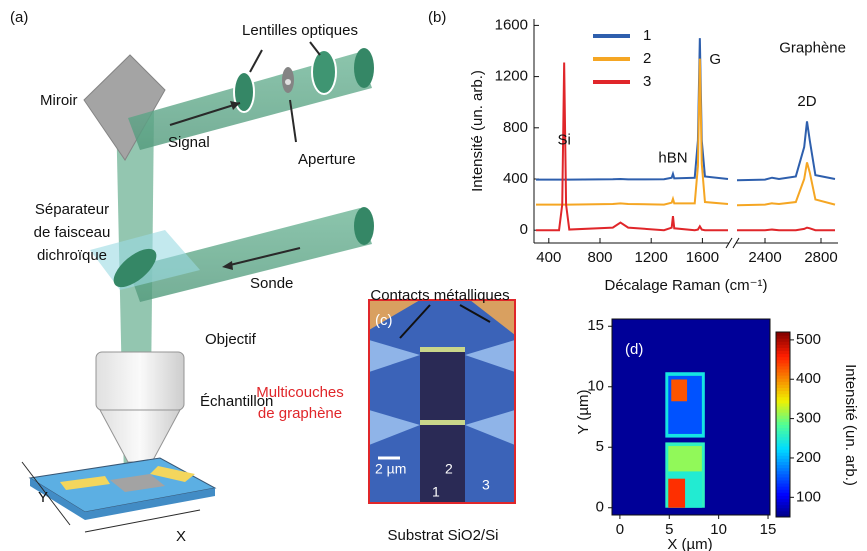  What do you see at coordinates (477, 131) in the screenshot?
I see `y-axis-label: Intensité (un. arb.)` at bounding box center [477, 131].